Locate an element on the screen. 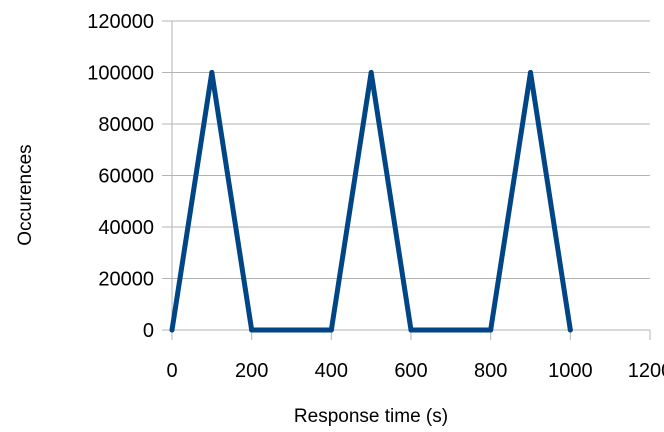 Image resolution: width=664 pixels, height=432 pixels. x-tick-label-2: 400 is located at coordinates (331, 371).